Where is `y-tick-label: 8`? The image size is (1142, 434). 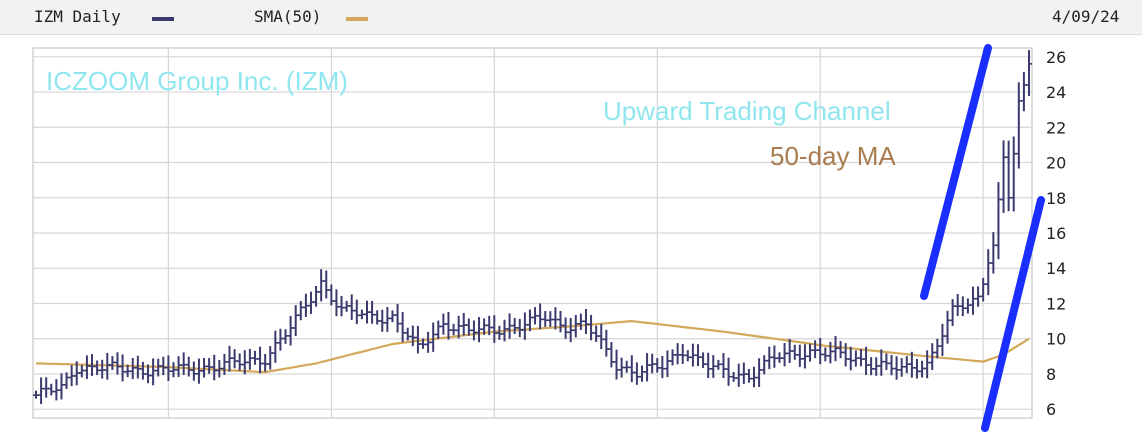
y-tick-label: 8 is located at coordinates (1051, 374).